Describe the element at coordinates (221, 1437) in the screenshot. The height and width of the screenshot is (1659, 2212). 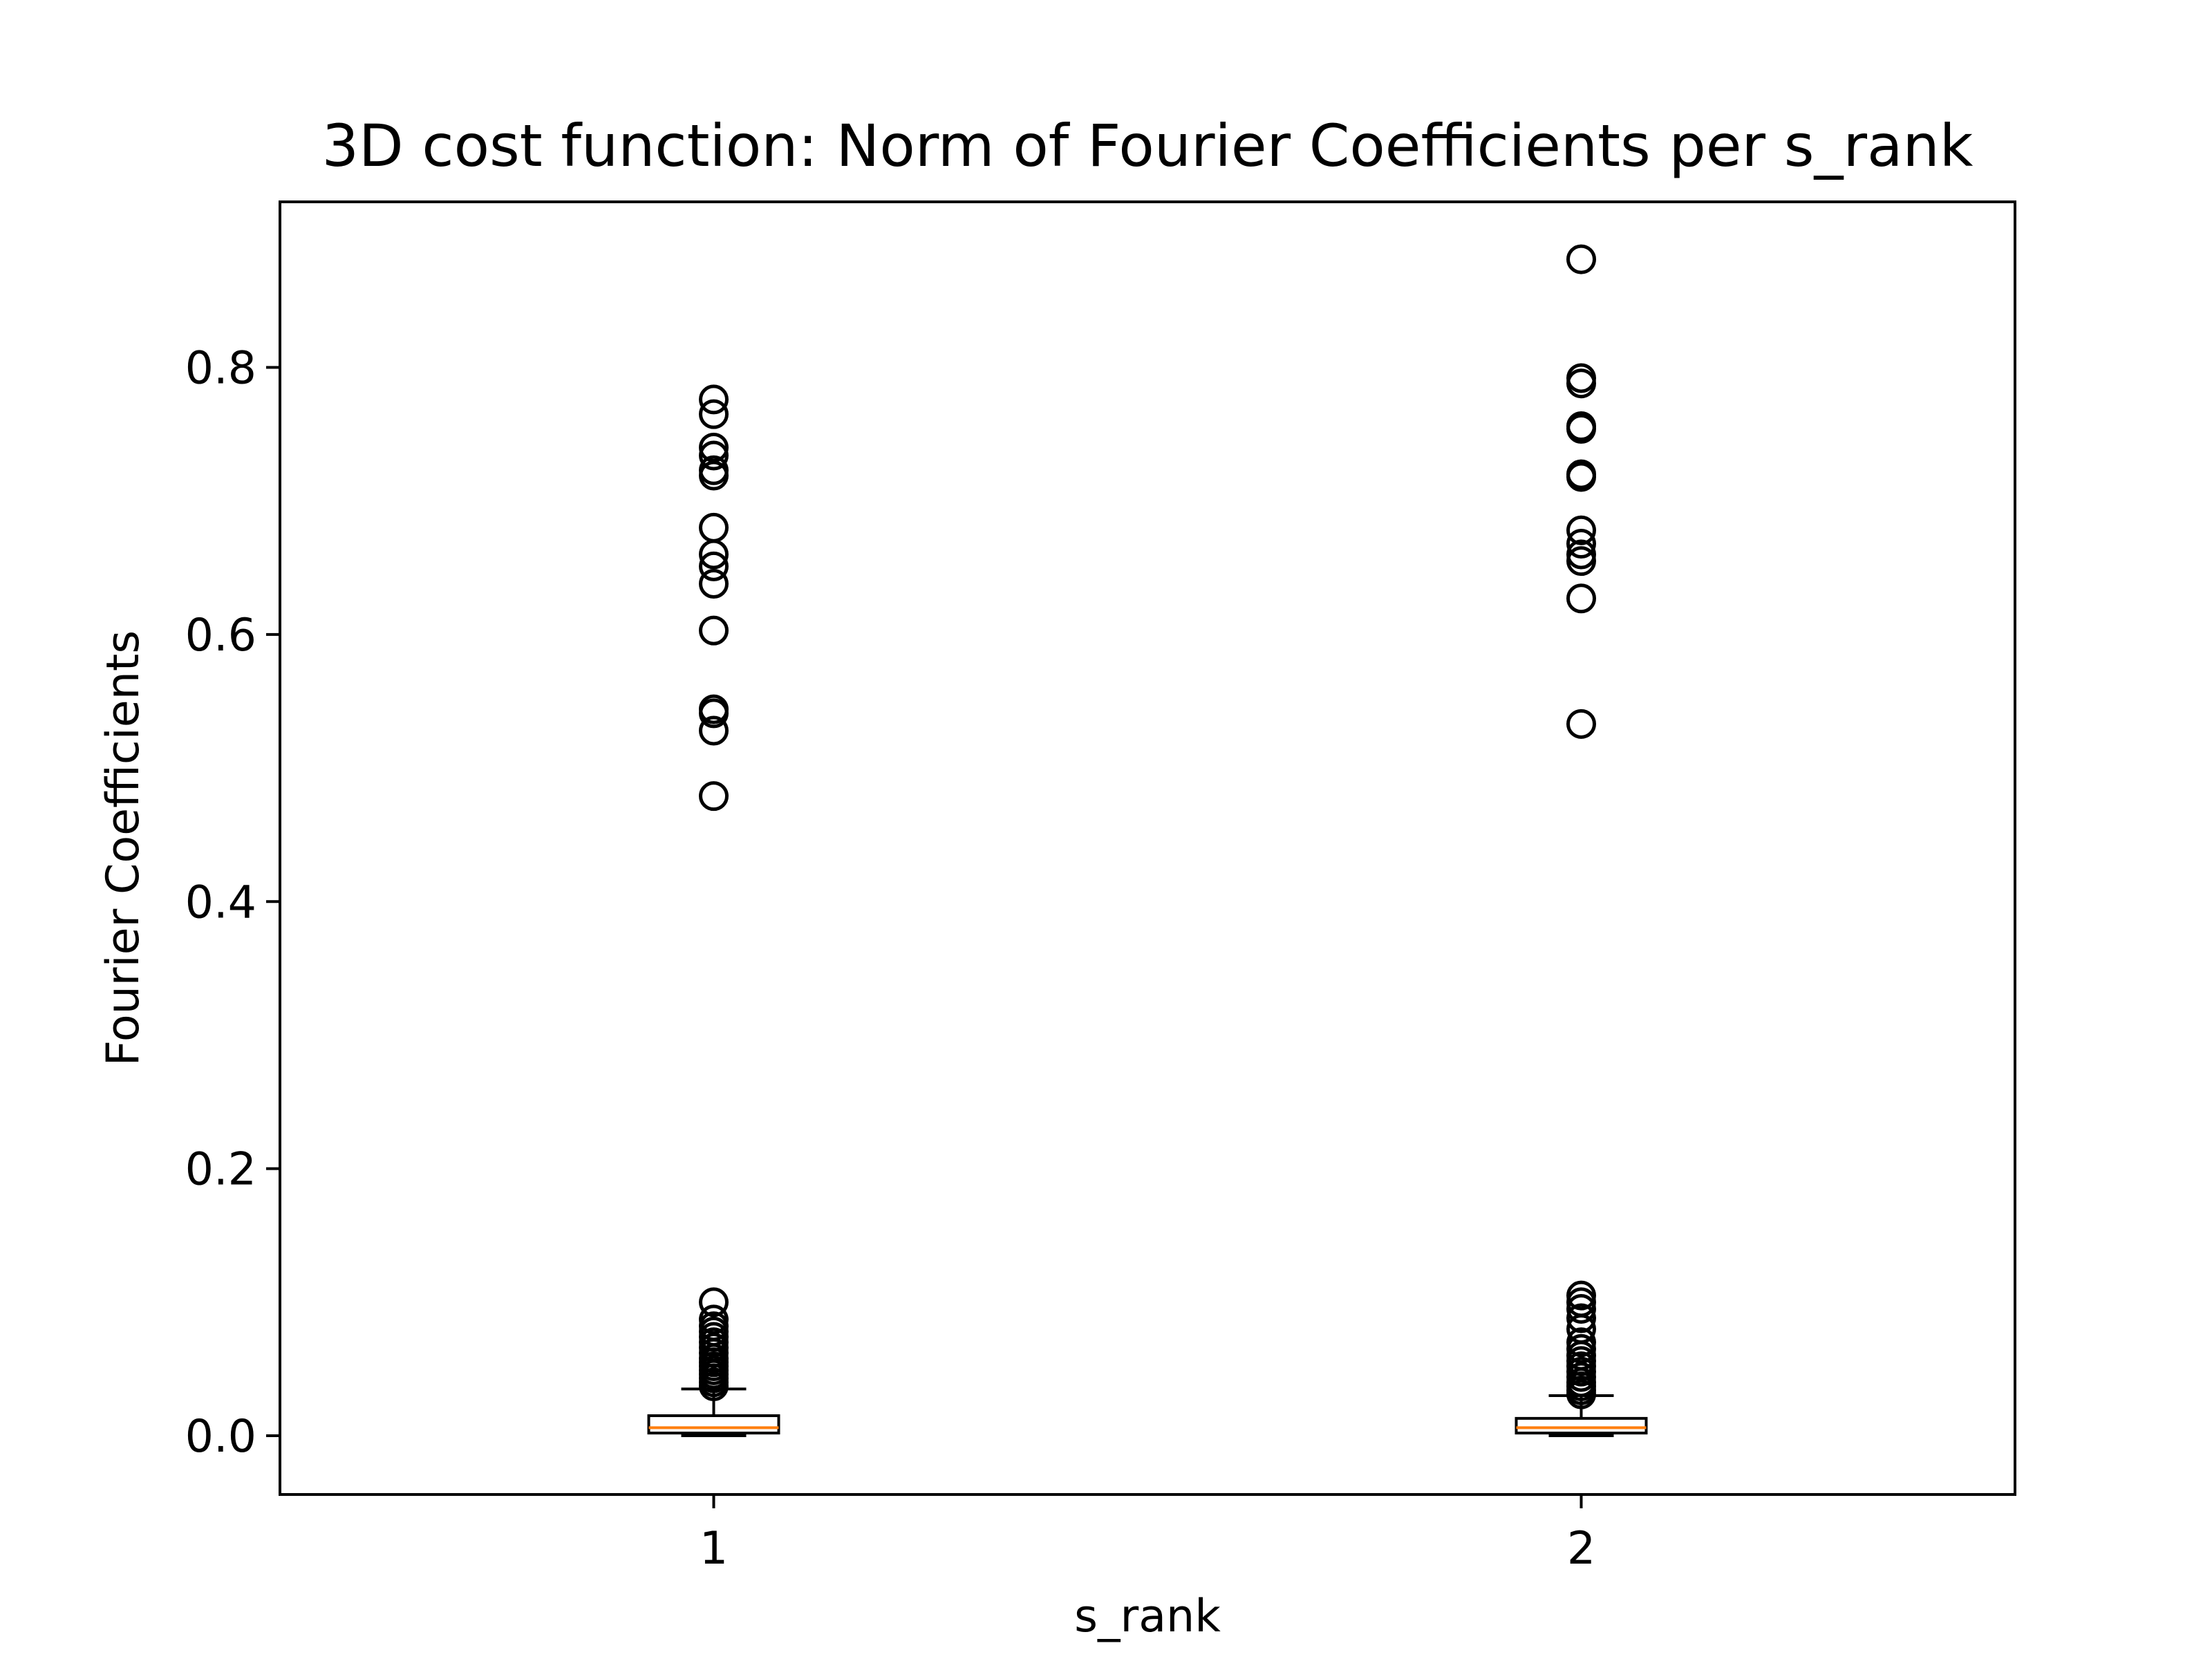
I see `y-tick-label: 0.0` at that location.